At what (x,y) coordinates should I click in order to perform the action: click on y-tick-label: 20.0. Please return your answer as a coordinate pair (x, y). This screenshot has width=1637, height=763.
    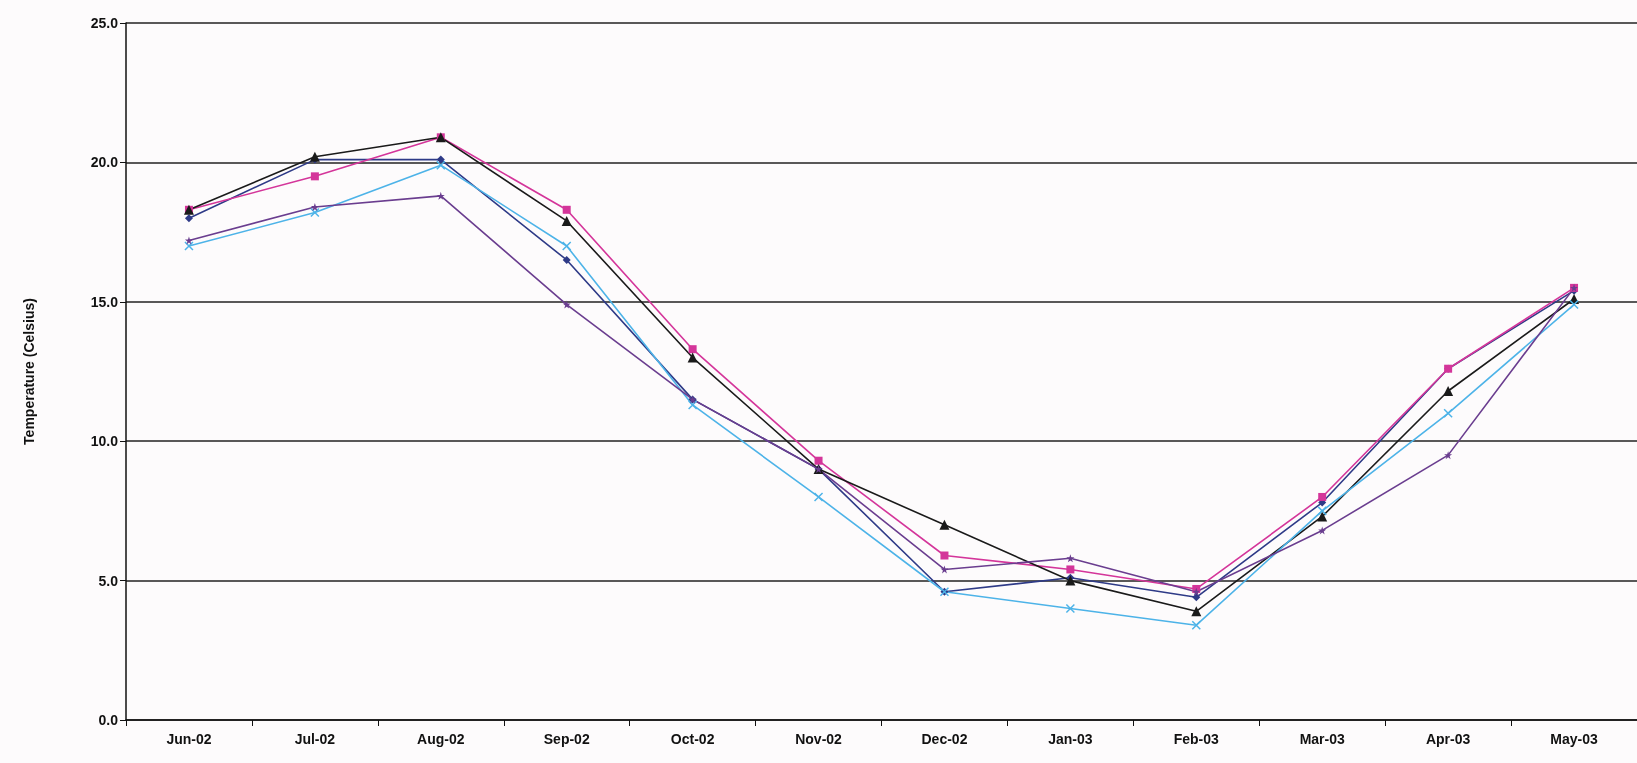
    Looking at the image, I should click on (104, 162).